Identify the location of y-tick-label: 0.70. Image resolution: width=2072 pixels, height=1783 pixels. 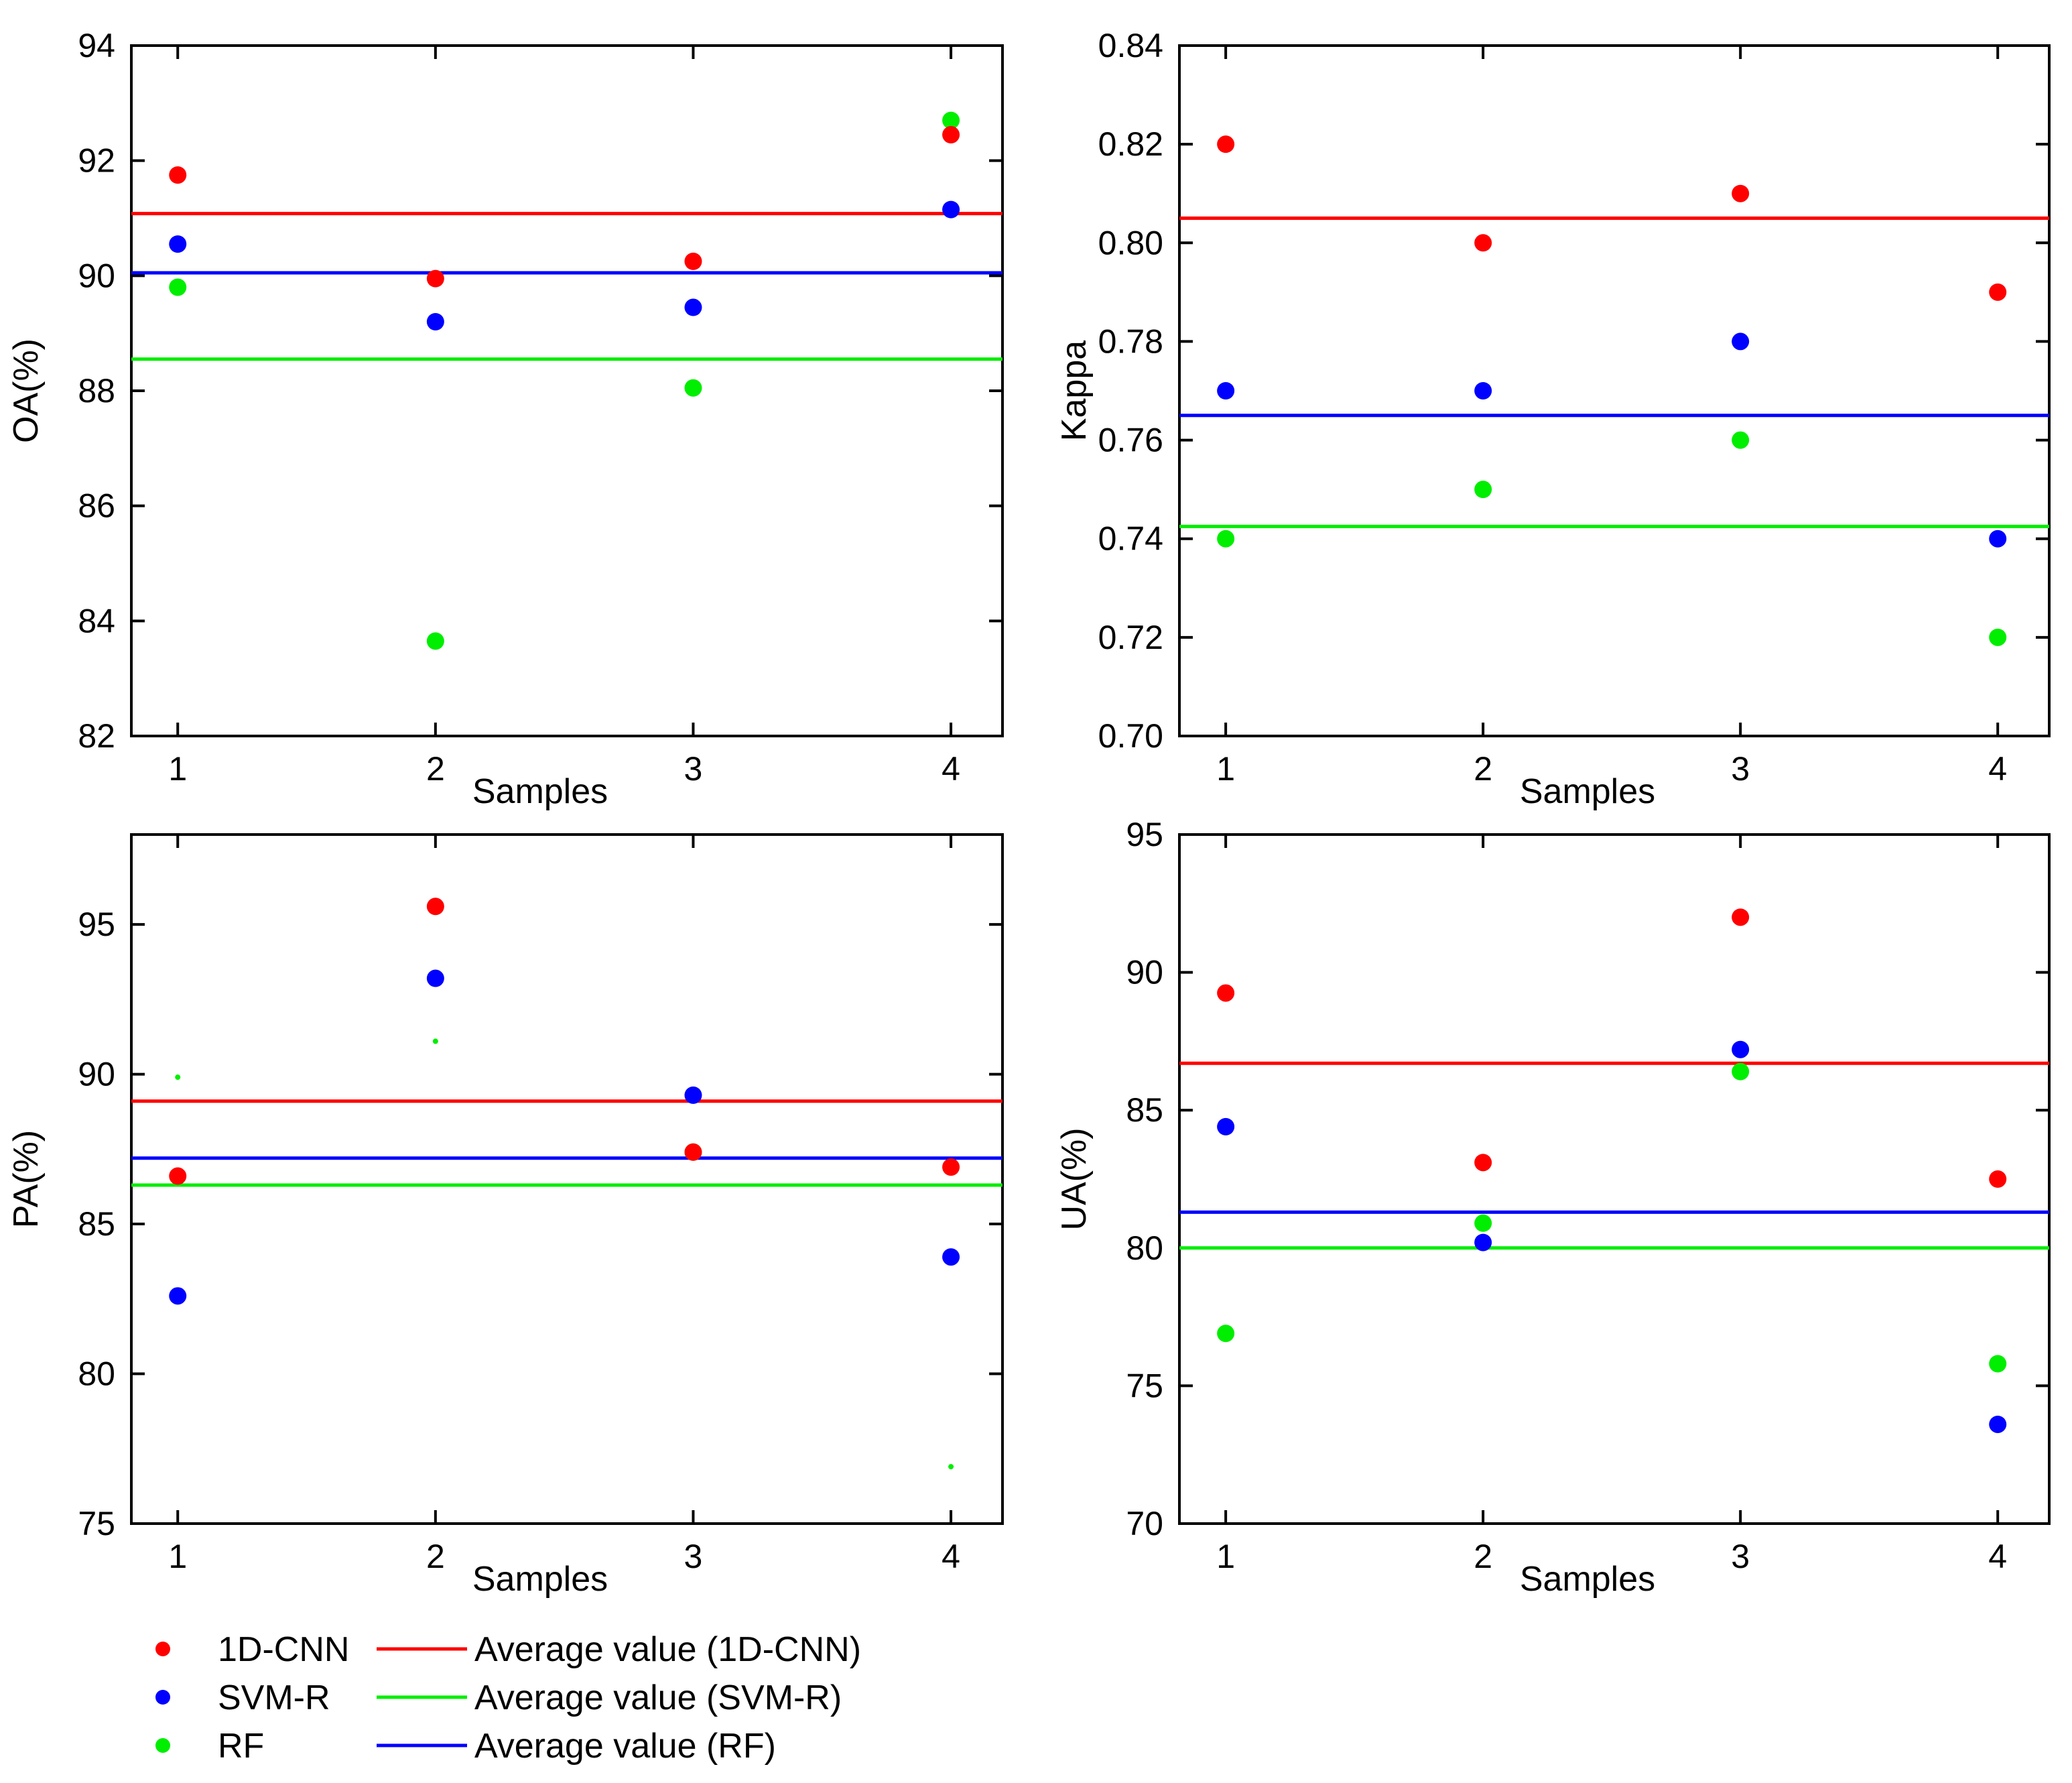
(1130, 736).